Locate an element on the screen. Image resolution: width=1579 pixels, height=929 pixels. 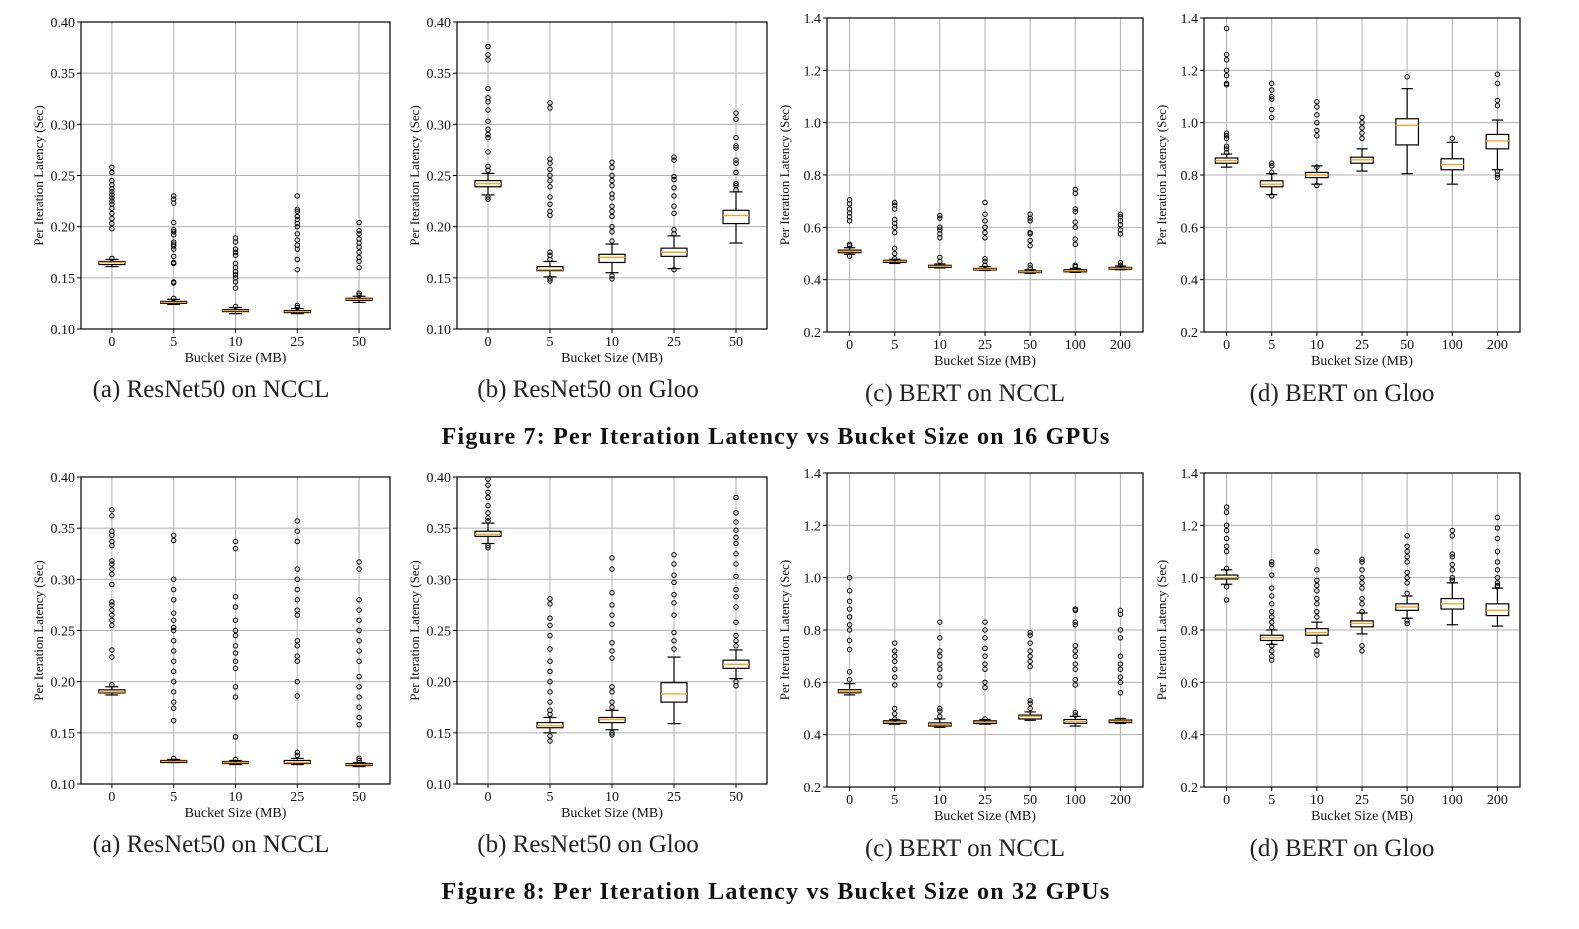
x-tick-label: 0 is located at coordinates (849, 800).